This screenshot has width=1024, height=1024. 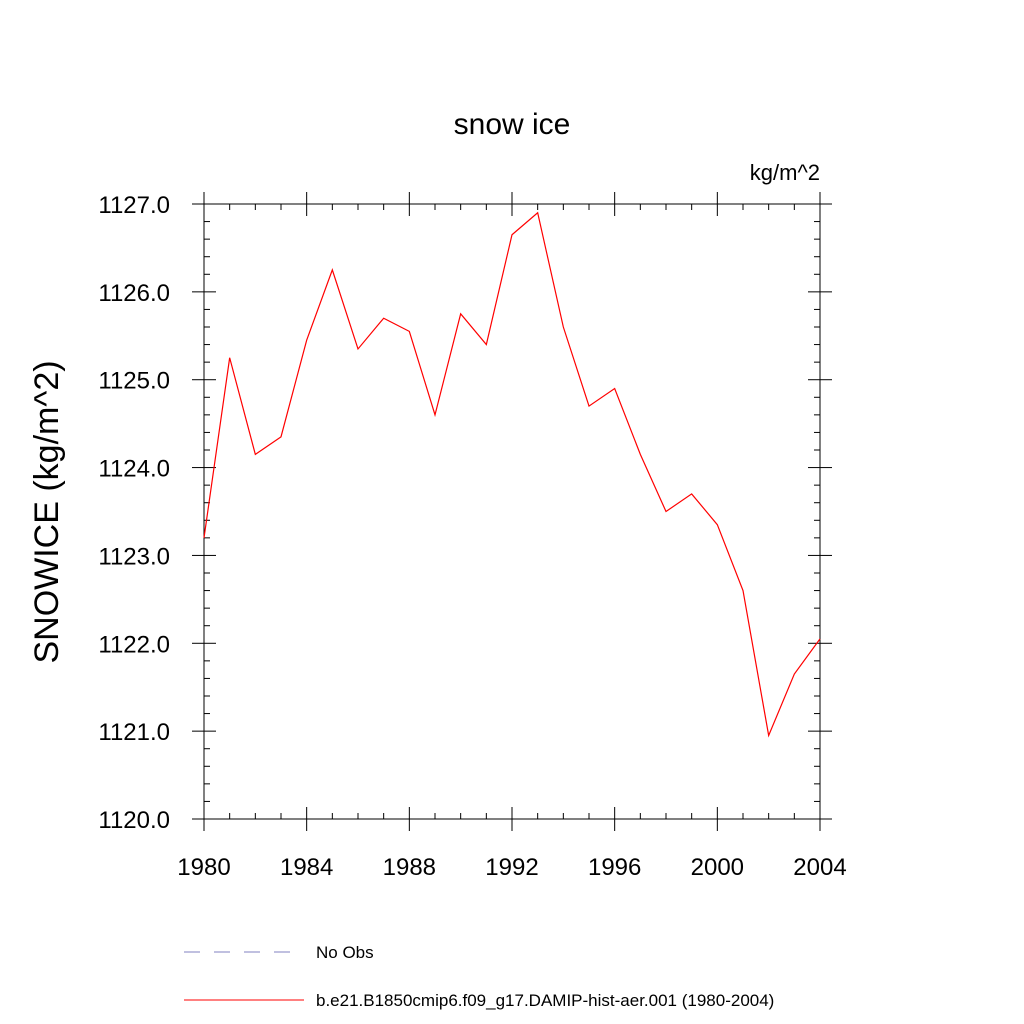 What do you see at coordinates (134, 732) in the screenshot?
I see `y-tick-label: 1121.0` at bounding box center [134, 732].